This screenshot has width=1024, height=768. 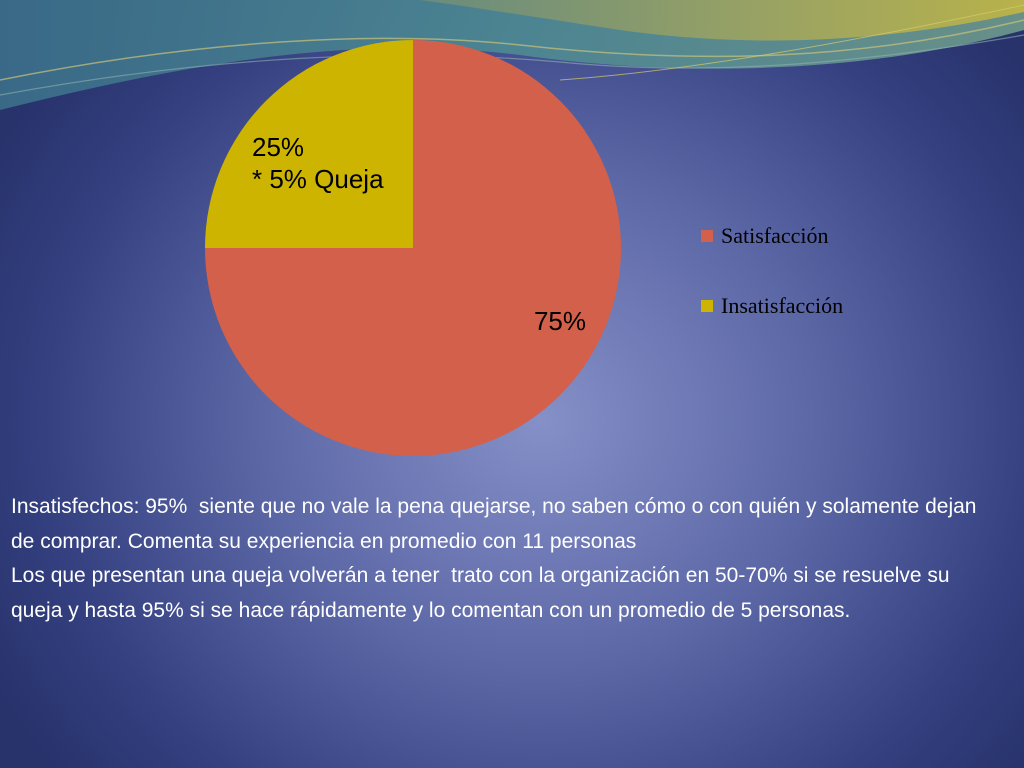 What do you see at coordinates (782, 305) in the screenshot?
I see `legend-label-insatisfaccion: Insatisfacción` at bounding box center [782, 305].